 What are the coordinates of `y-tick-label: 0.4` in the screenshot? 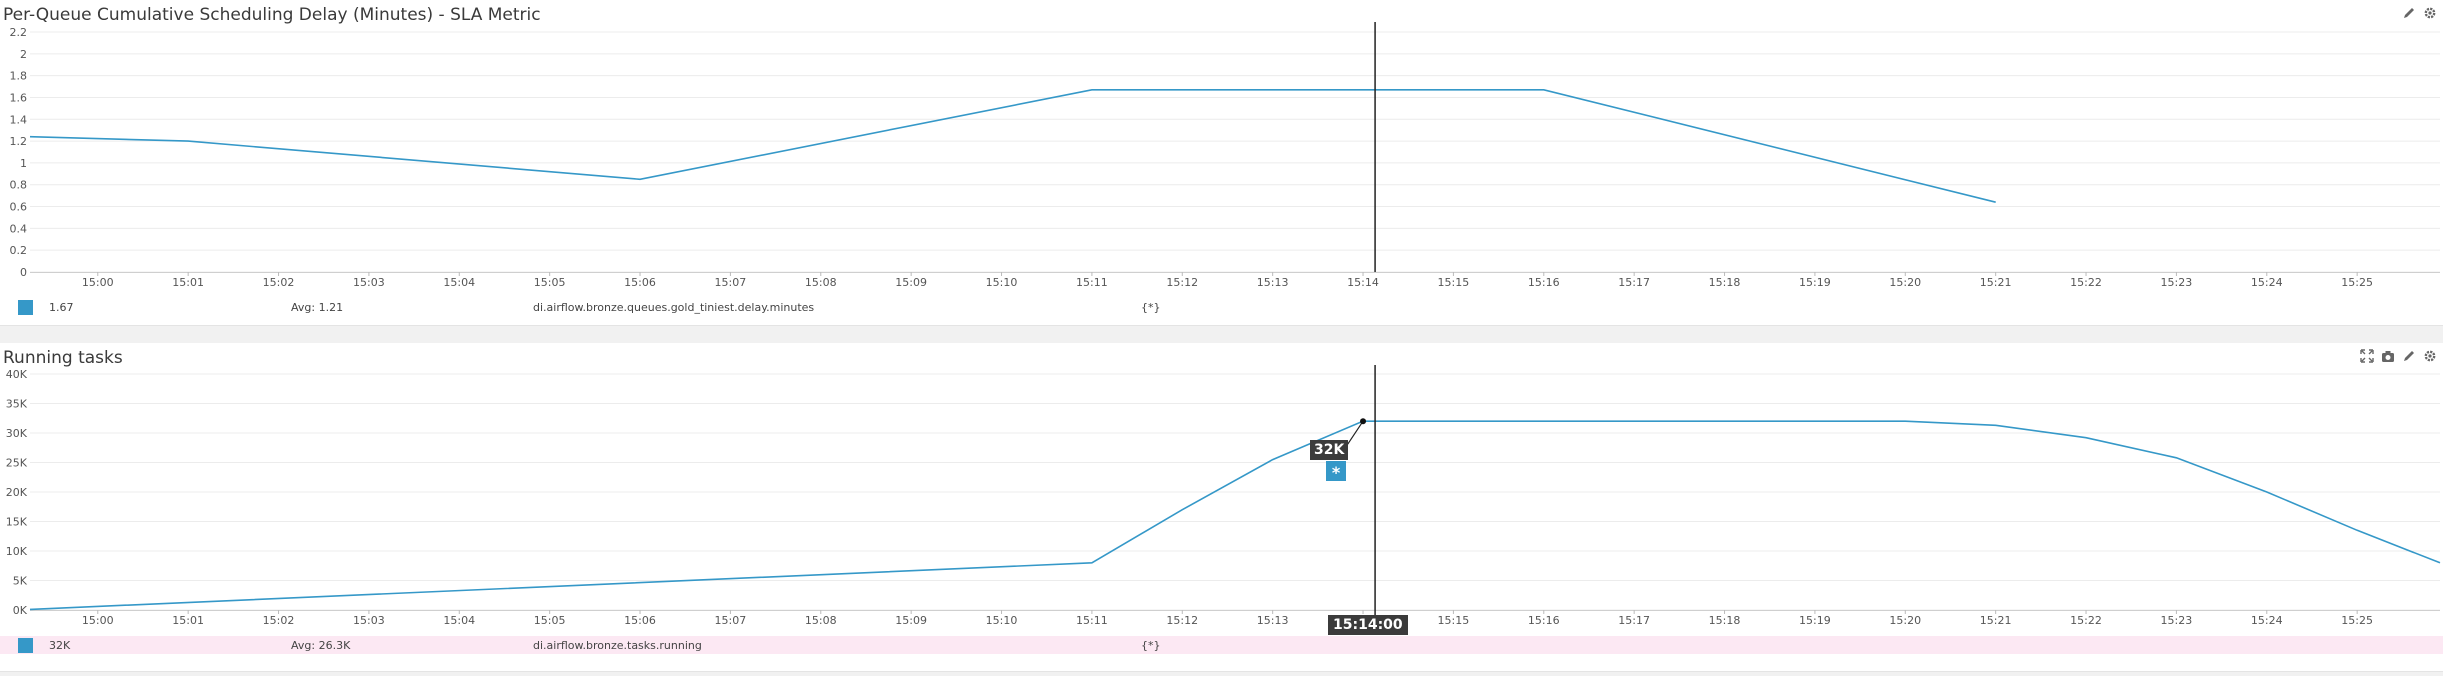 It's located at (19, 228).